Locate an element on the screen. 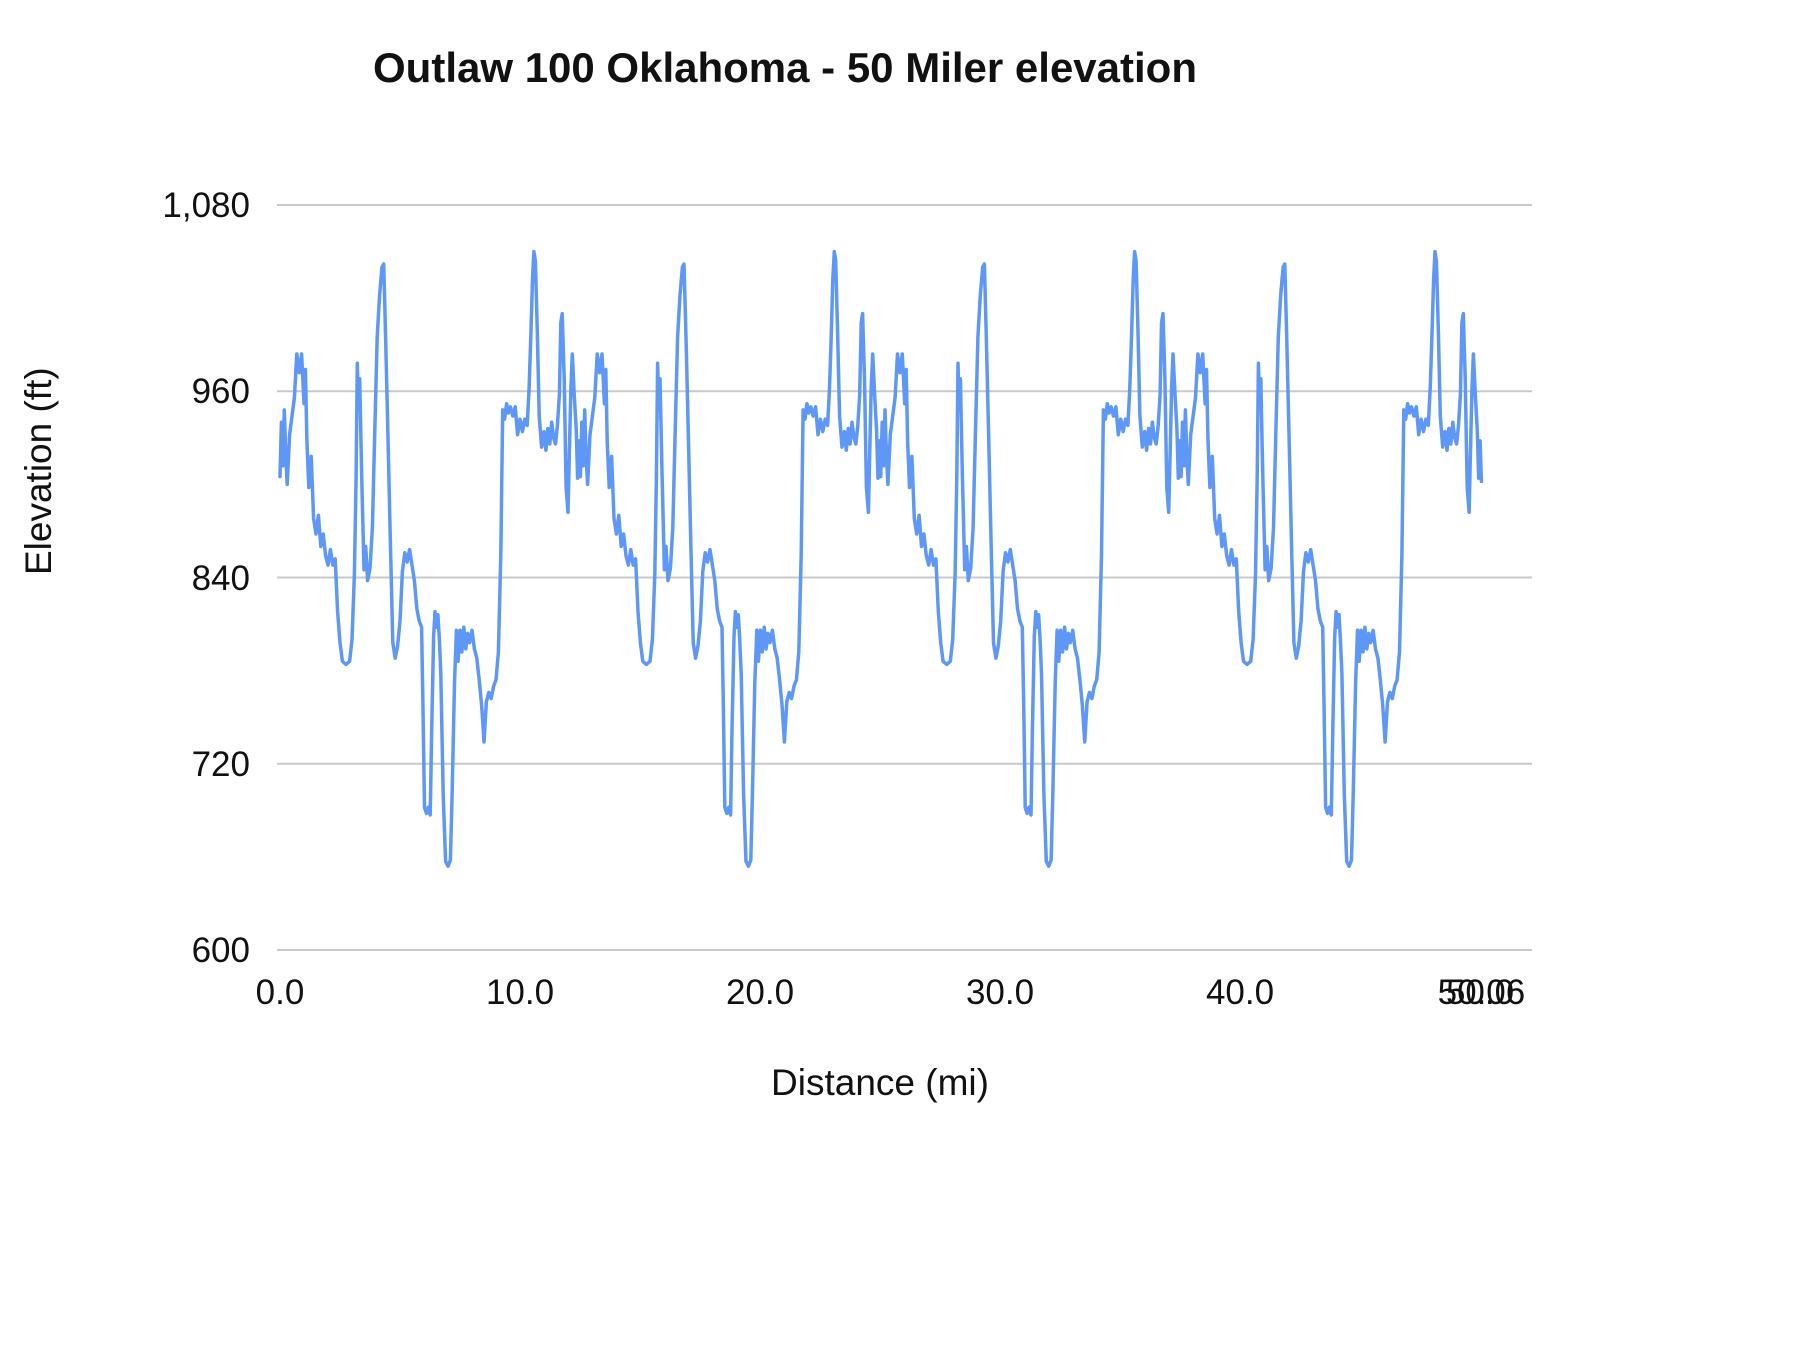 The width and height of the screenshot is (1800, 1350). x-tick-label: 50.06 is located at coordinates (1481, 992).